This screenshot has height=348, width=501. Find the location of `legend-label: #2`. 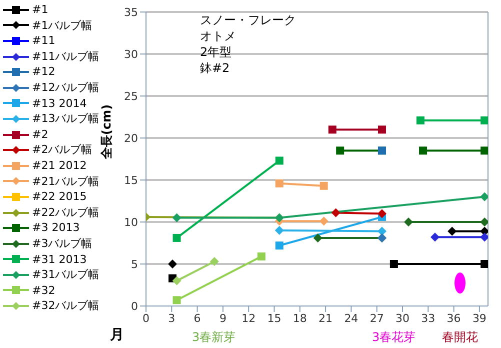

legend-label: #2 is located at coordinates (40, 134).